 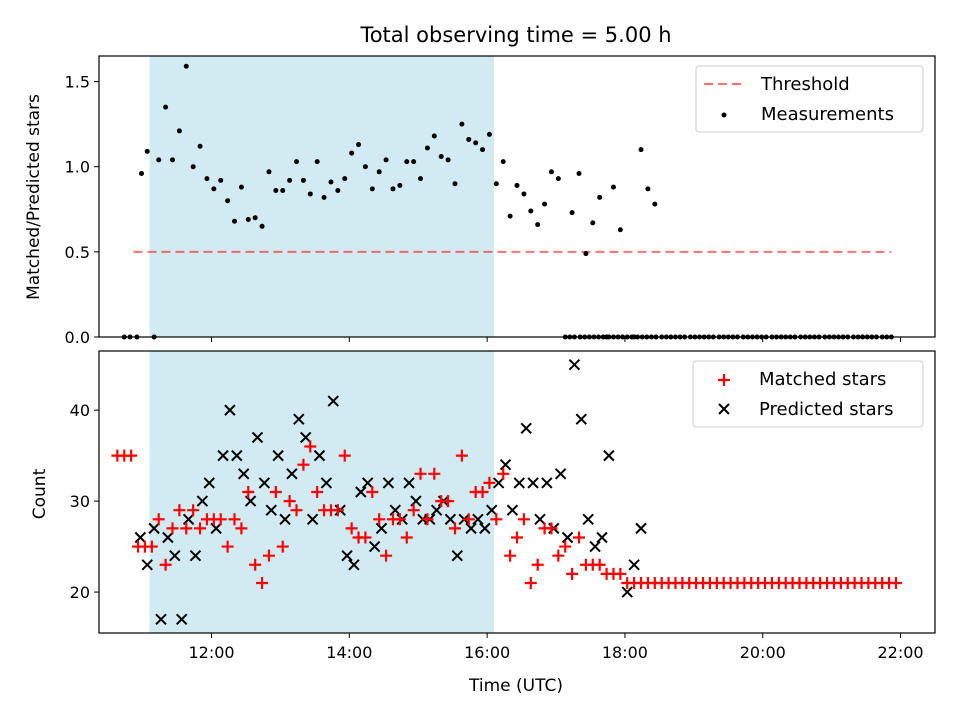 What do you see at coordinates (805, 84) in the screenshot?
I see `legend-threshold-label: Threshold` at bounding box center [805, 84].